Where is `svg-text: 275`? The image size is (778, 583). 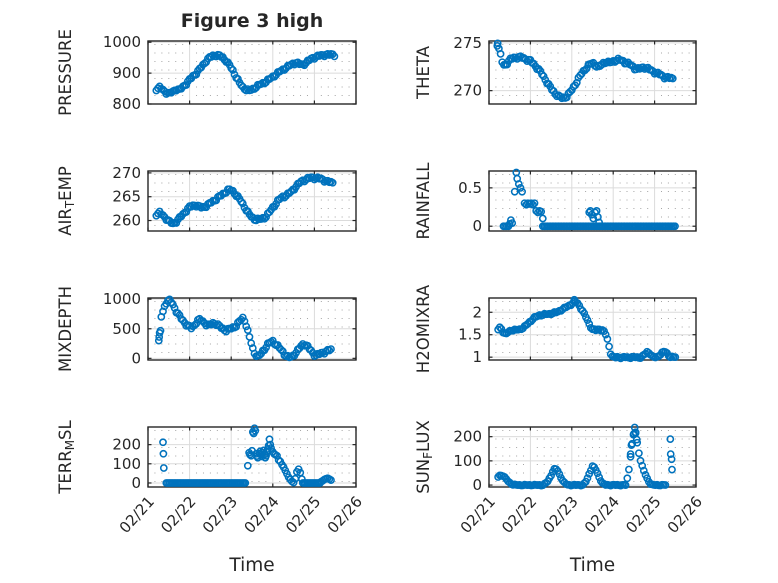 svg-text: 275 is located at coordinates (467, 43).